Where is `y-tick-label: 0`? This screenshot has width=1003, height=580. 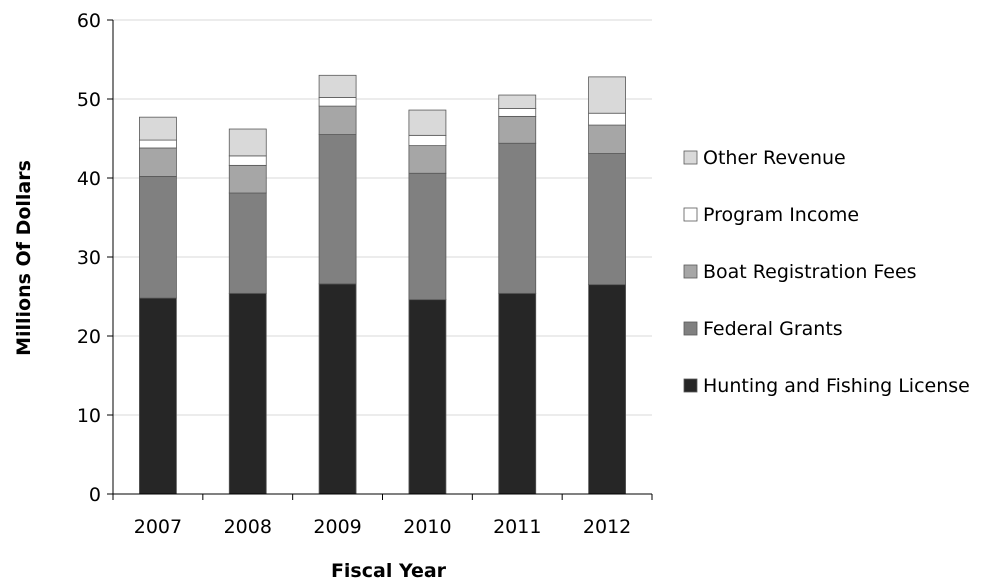 y-tick-label: 0 is located at coordinates (95, 495).